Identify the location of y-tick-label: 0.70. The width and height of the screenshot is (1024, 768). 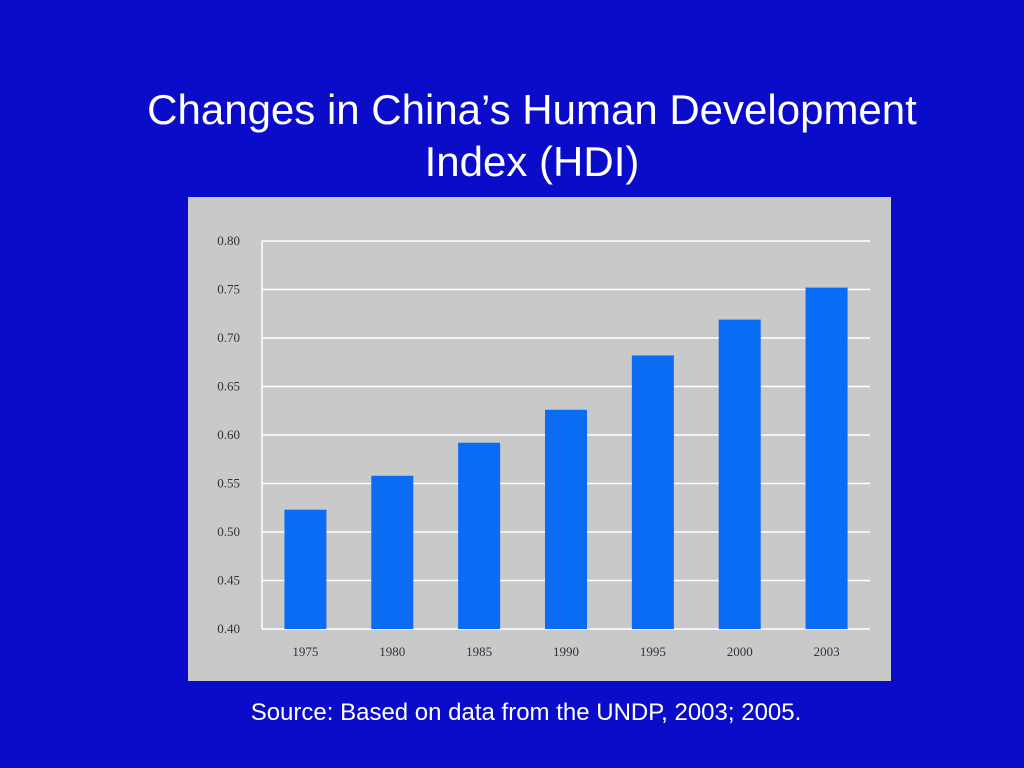
(228, 337).